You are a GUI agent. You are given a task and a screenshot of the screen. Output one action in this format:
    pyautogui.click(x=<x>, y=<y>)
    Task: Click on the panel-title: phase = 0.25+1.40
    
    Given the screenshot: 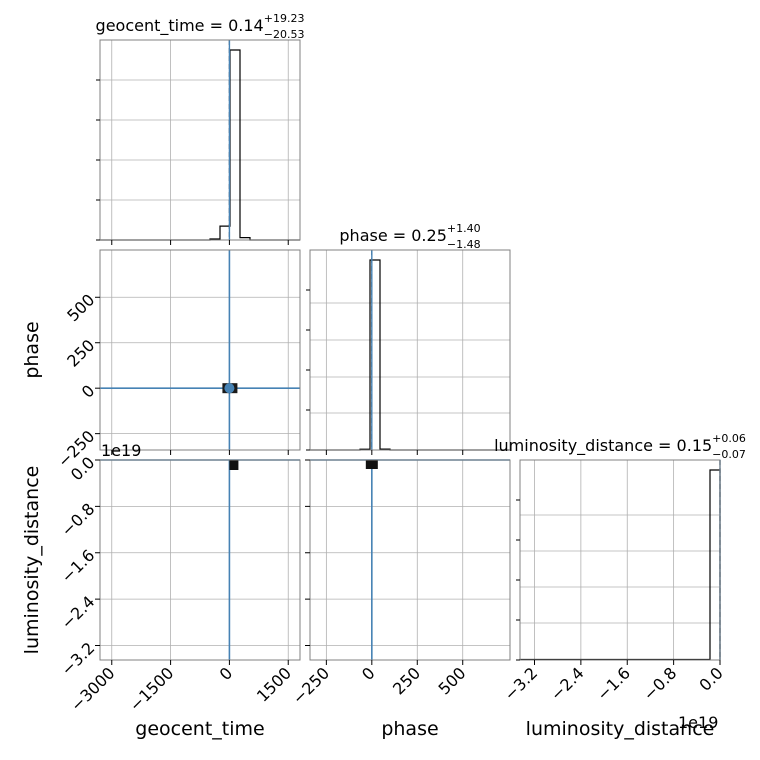 What is the action you would take?
    pyautogui.click(x=409, y=233)
    